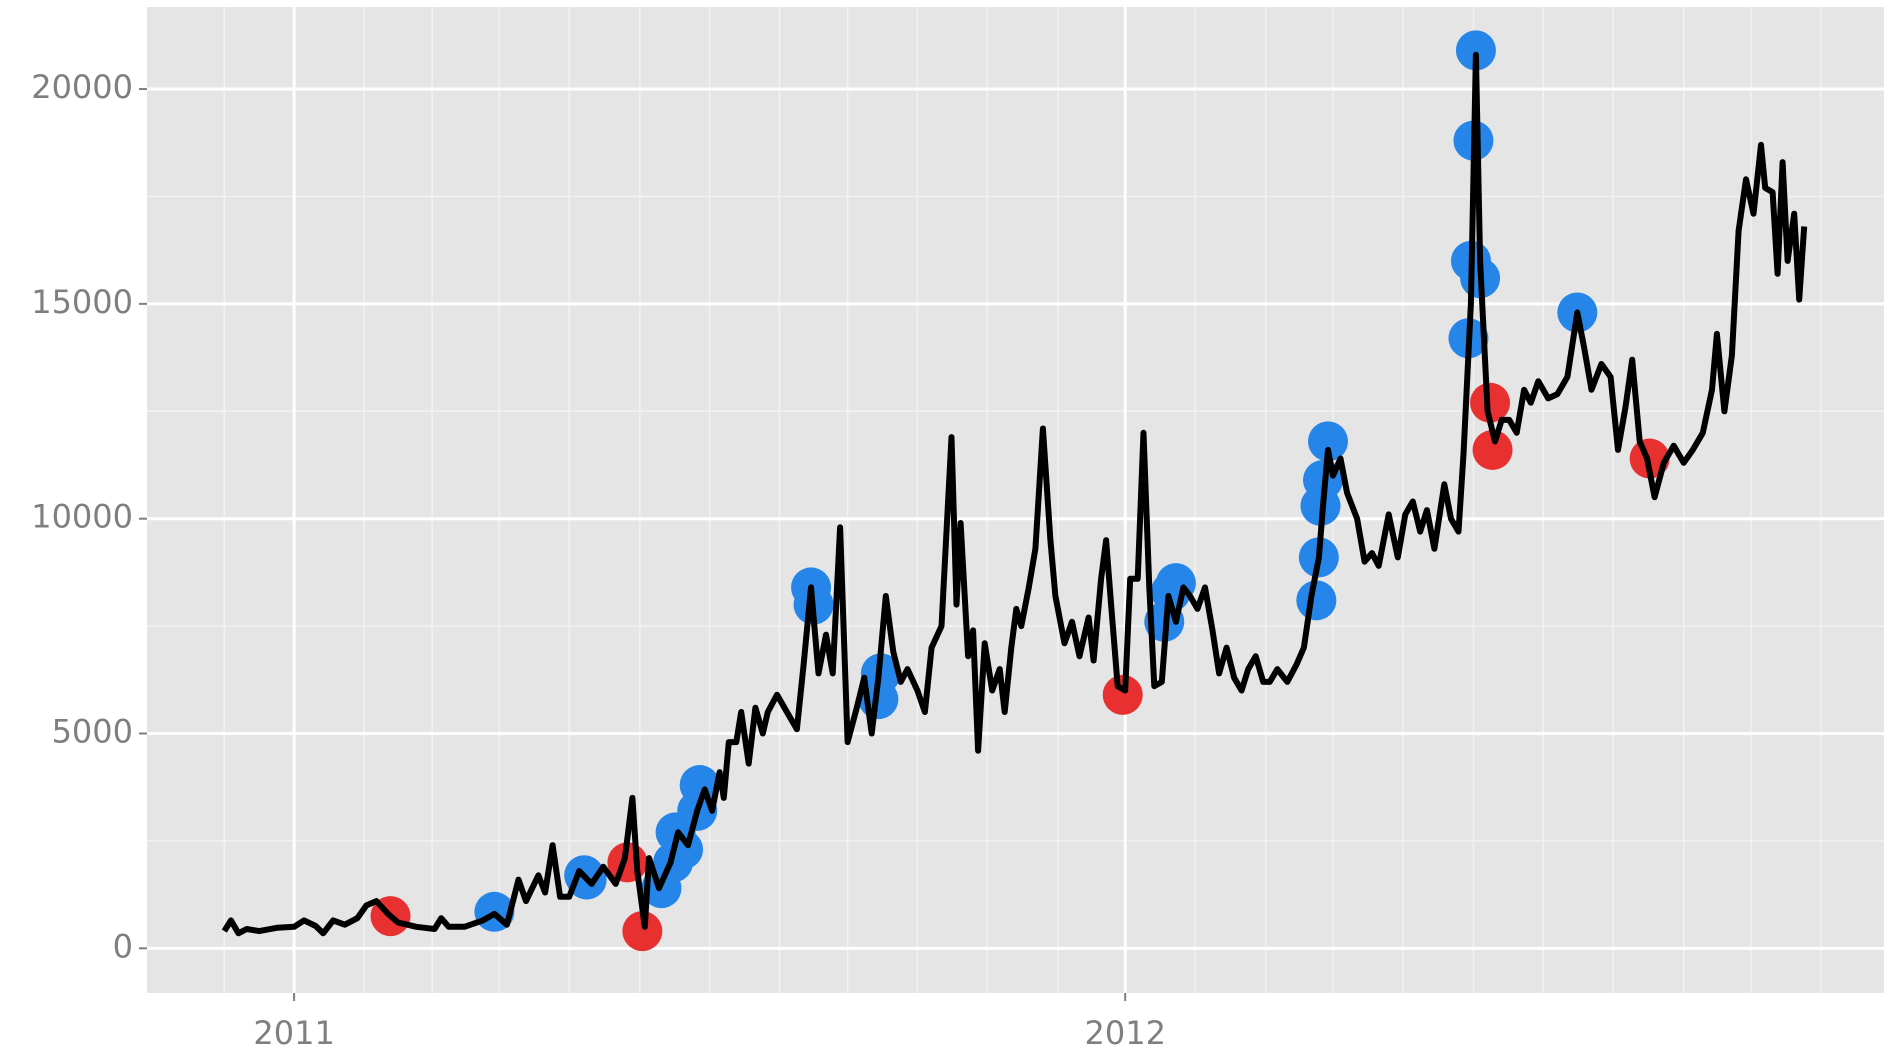 This screenshot has height=1058, width=1894. I want to click on x-tick-label: 2012, so click(1124, 1033).